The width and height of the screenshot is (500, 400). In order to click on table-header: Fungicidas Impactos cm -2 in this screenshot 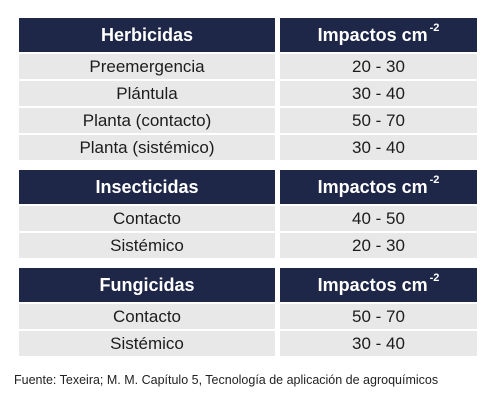, I will do `click(248, 285)`.